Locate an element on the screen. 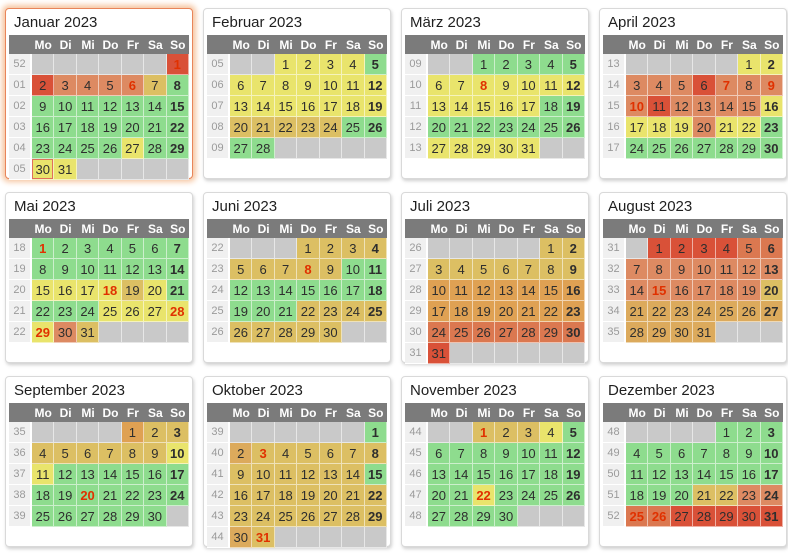  day-cell: 27 is located at coordinates (241, 148).